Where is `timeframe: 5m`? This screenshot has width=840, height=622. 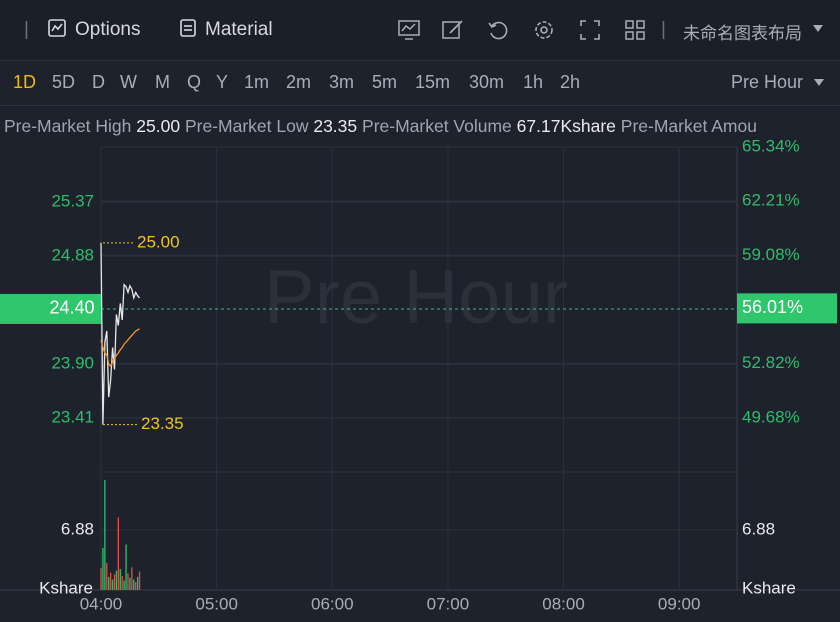
timeframe: 5m is located at coordinates (385, 82).